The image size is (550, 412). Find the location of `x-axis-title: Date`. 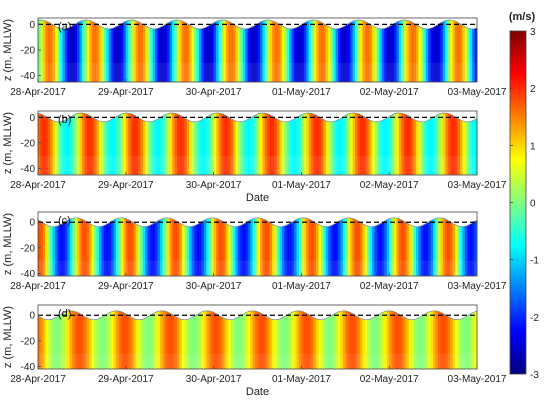

x-axis-title: Date is located at coordinates (257, 198).